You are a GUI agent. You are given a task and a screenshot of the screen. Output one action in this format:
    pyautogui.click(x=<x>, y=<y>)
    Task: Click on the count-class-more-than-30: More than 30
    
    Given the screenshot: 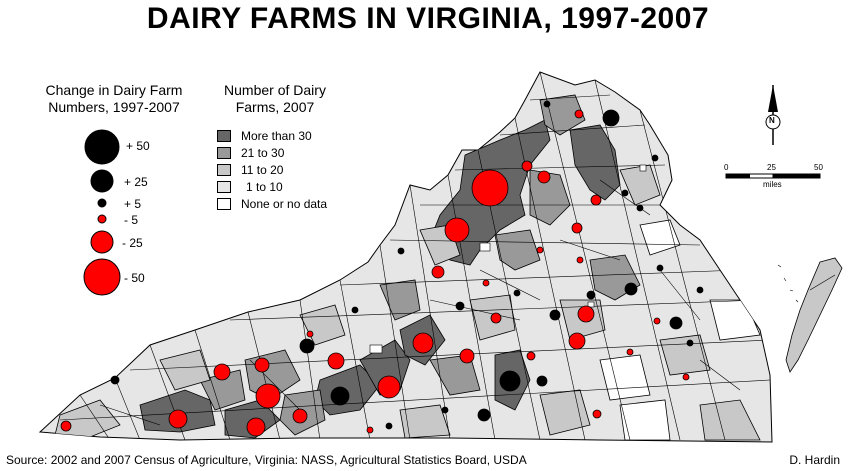 What is the action you would take?
    pyautogui.click(x=272, y=135)
    